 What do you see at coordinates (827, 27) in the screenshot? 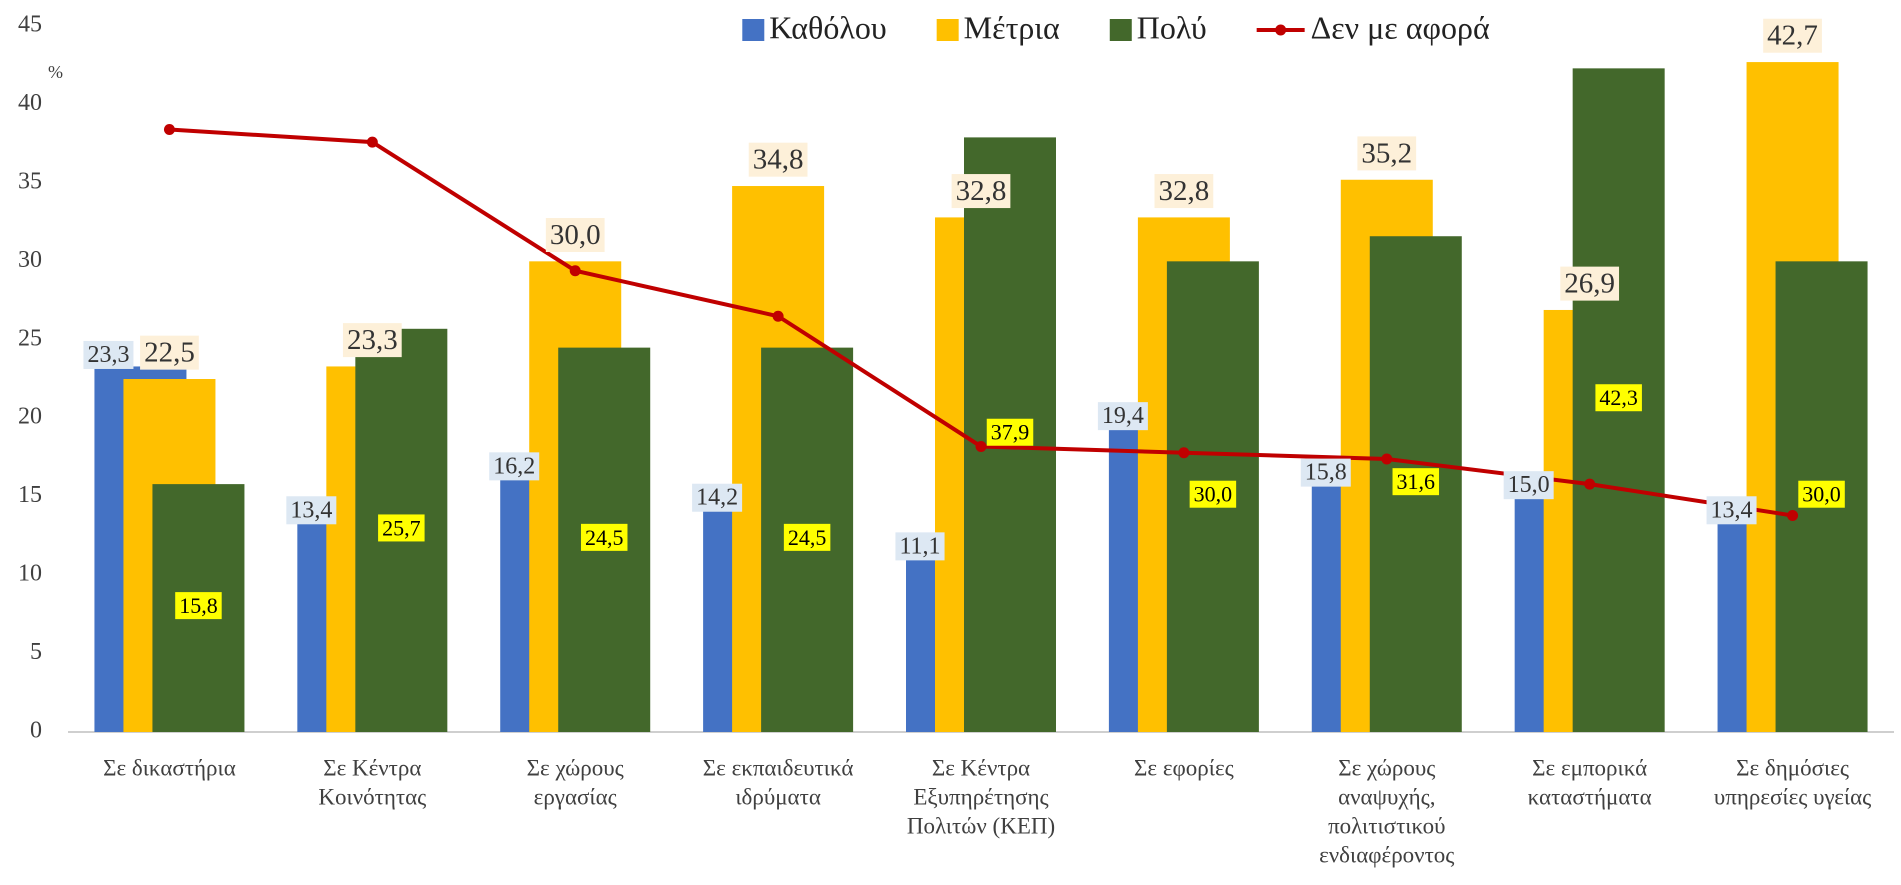
I see `legend-label: Καθόλου` at bounding box center [827, 27].